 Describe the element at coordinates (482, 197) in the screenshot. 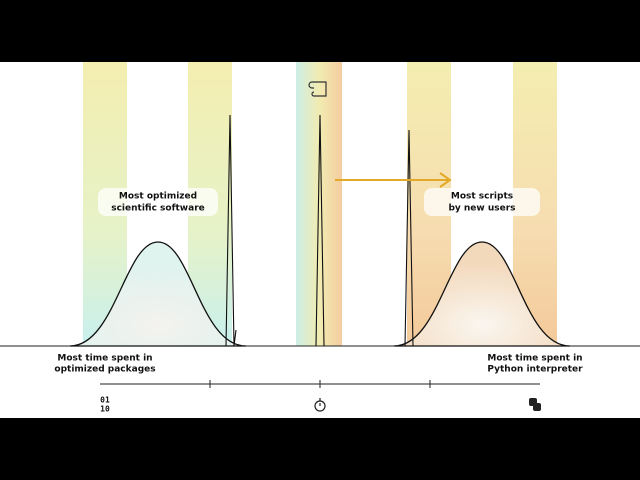

I see `peak-label: Most scripts` at that location.